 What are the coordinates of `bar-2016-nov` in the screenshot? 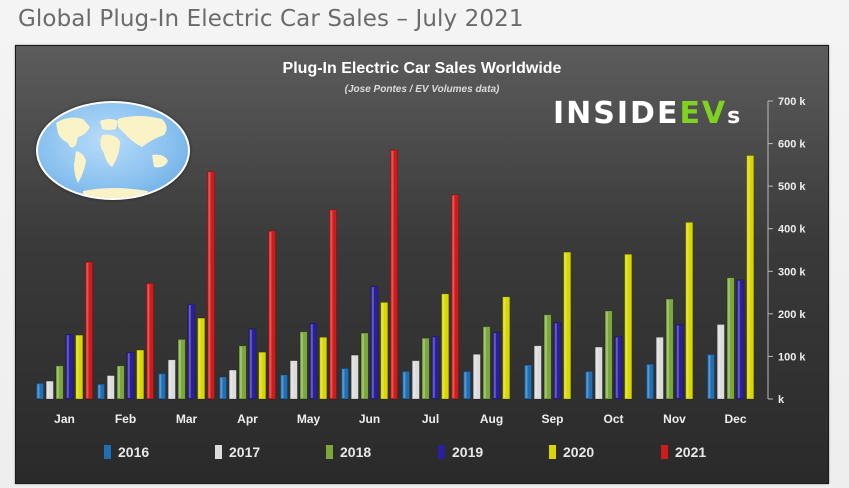 It's located at (650, 381).